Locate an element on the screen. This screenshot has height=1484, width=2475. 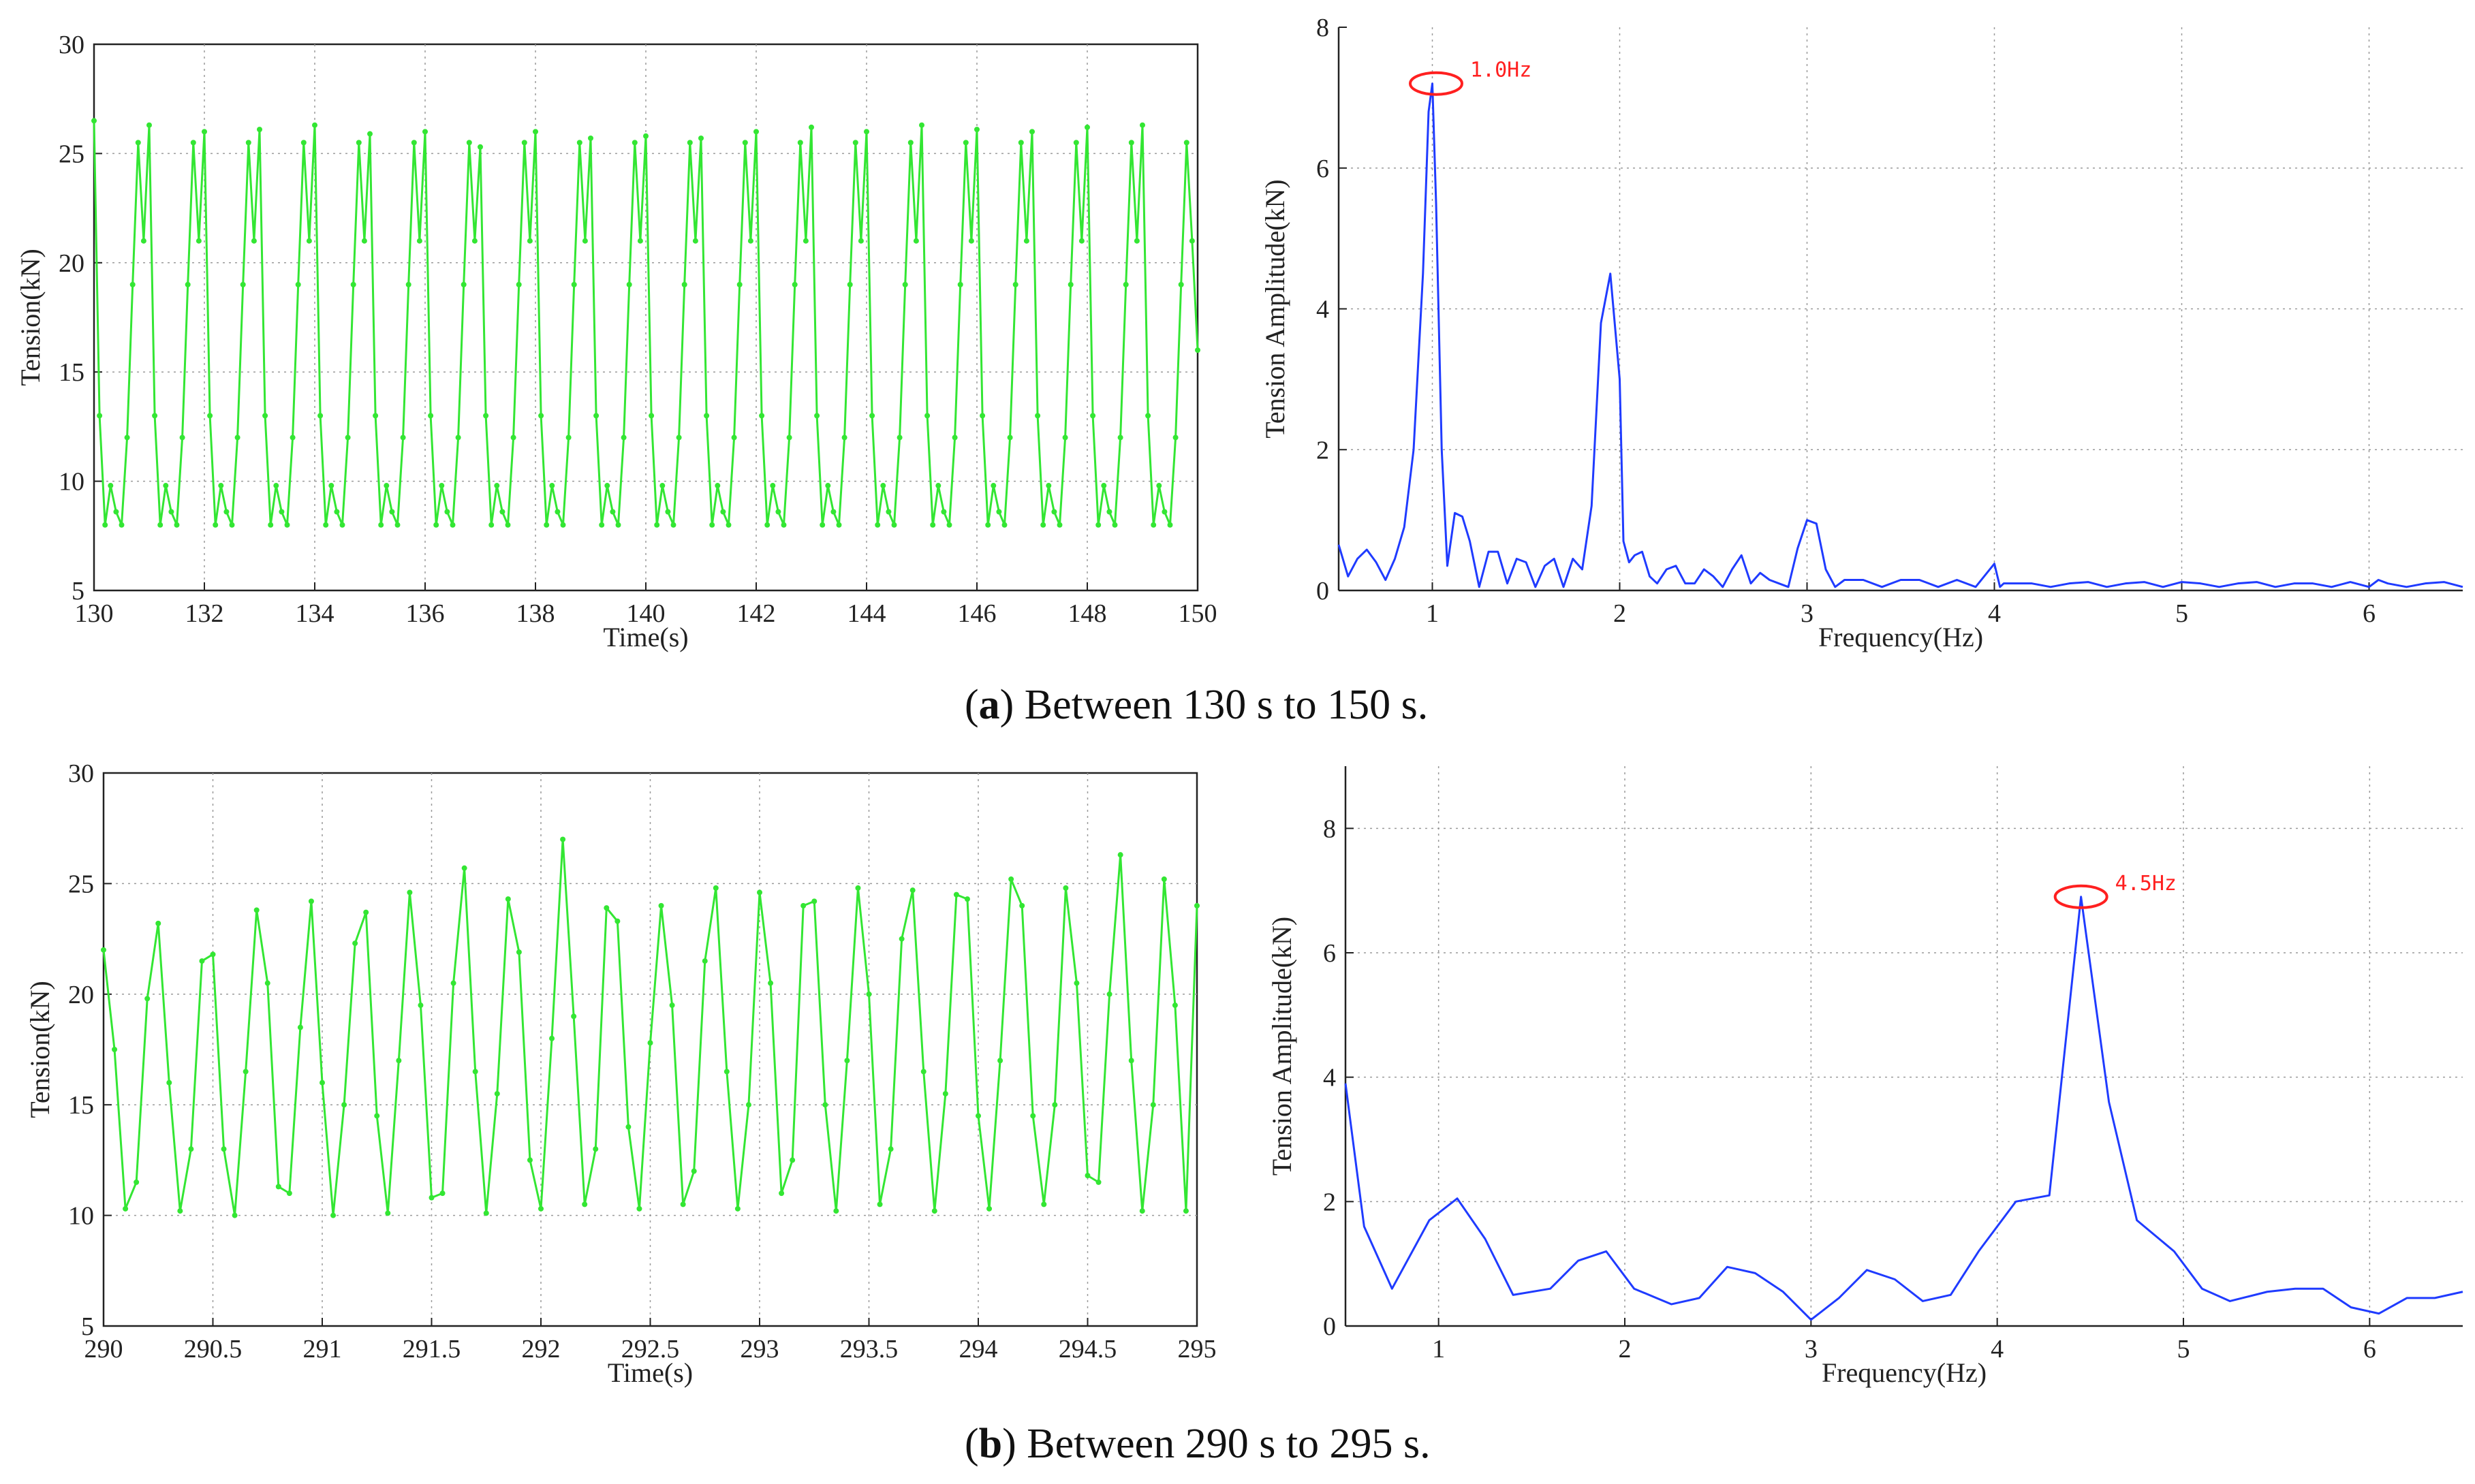
y-tick-label: 25 is located at coordinates (71, 154).